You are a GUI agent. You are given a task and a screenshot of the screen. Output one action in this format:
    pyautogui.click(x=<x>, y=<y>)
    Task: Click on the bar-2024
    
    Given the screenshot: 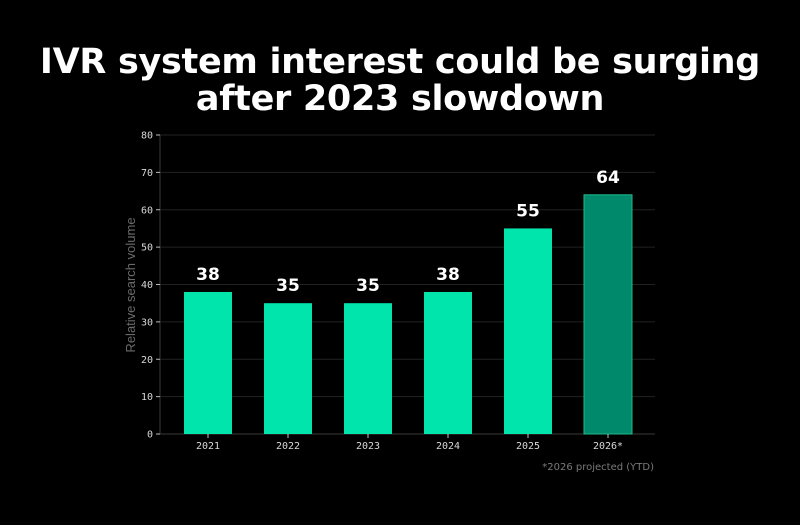 What is the action you would take?
    pyautogui.click(x=448, y=362)
    